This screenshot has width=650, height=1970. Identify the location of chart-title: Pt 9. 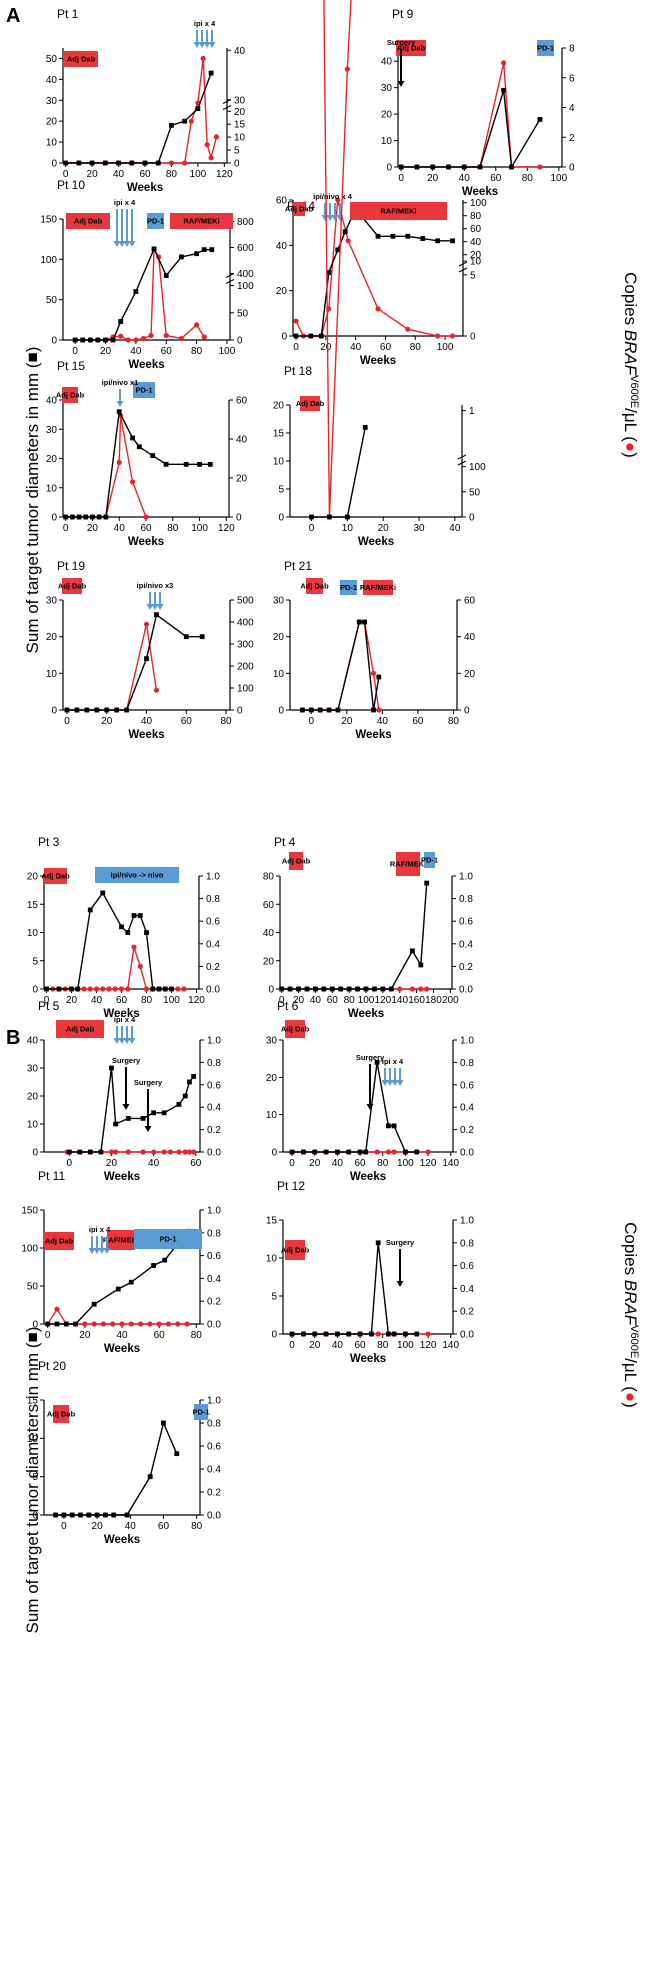
(403, 14).